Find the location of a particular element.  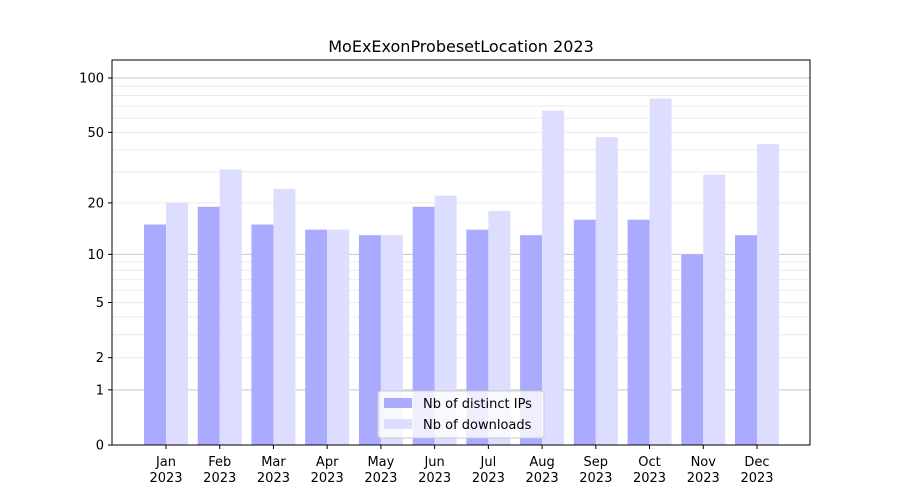

y-tick-label: 1 is located at coordinates (100, 390).